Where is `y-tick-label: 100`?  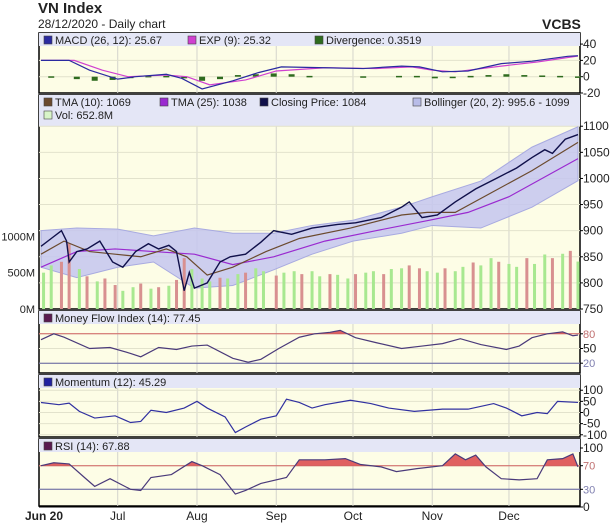
y-tick-label: 100 is located at coordinates (593, 390).